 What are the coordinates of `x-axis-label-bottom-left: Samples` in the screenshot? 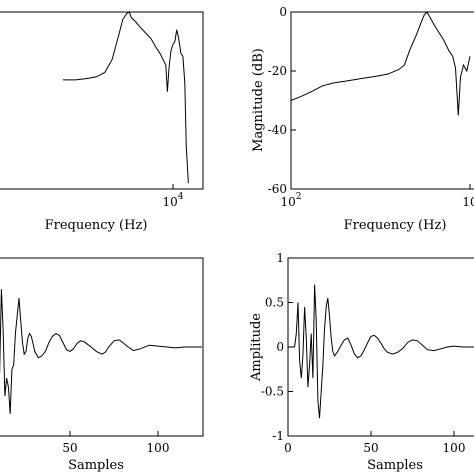 It's located at (96, 465).